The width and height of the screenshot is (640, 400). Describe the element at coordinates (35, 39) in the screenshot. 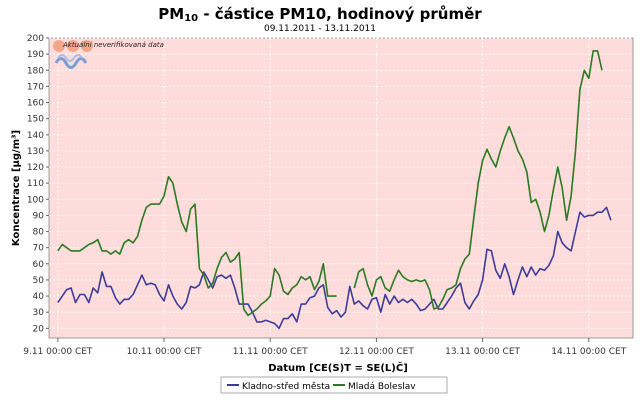

I see `y-tick-label: 200` at that location.